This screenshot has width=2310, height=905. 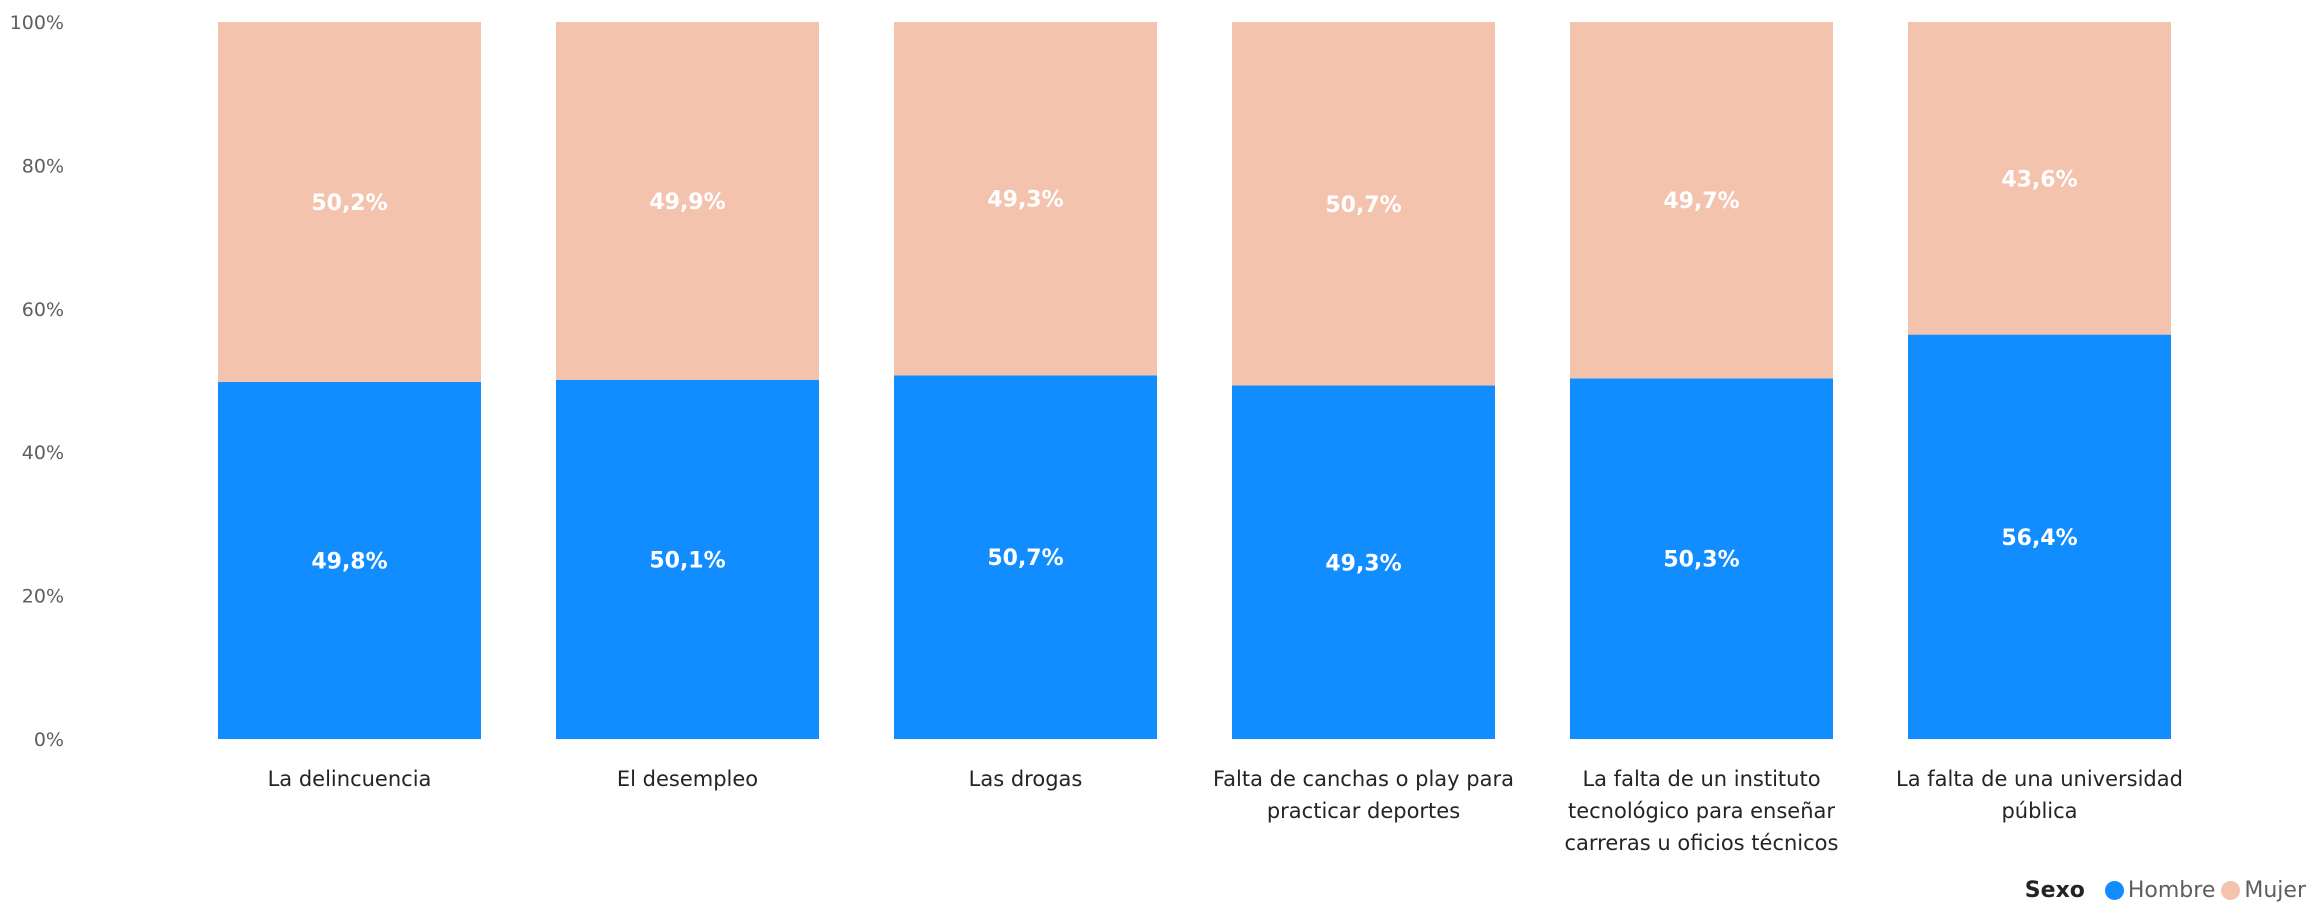 What do you see at coordinates (49, 740) in the screenshot?
I see `y-tick-label: 0%` at bounding box center [49, 740].